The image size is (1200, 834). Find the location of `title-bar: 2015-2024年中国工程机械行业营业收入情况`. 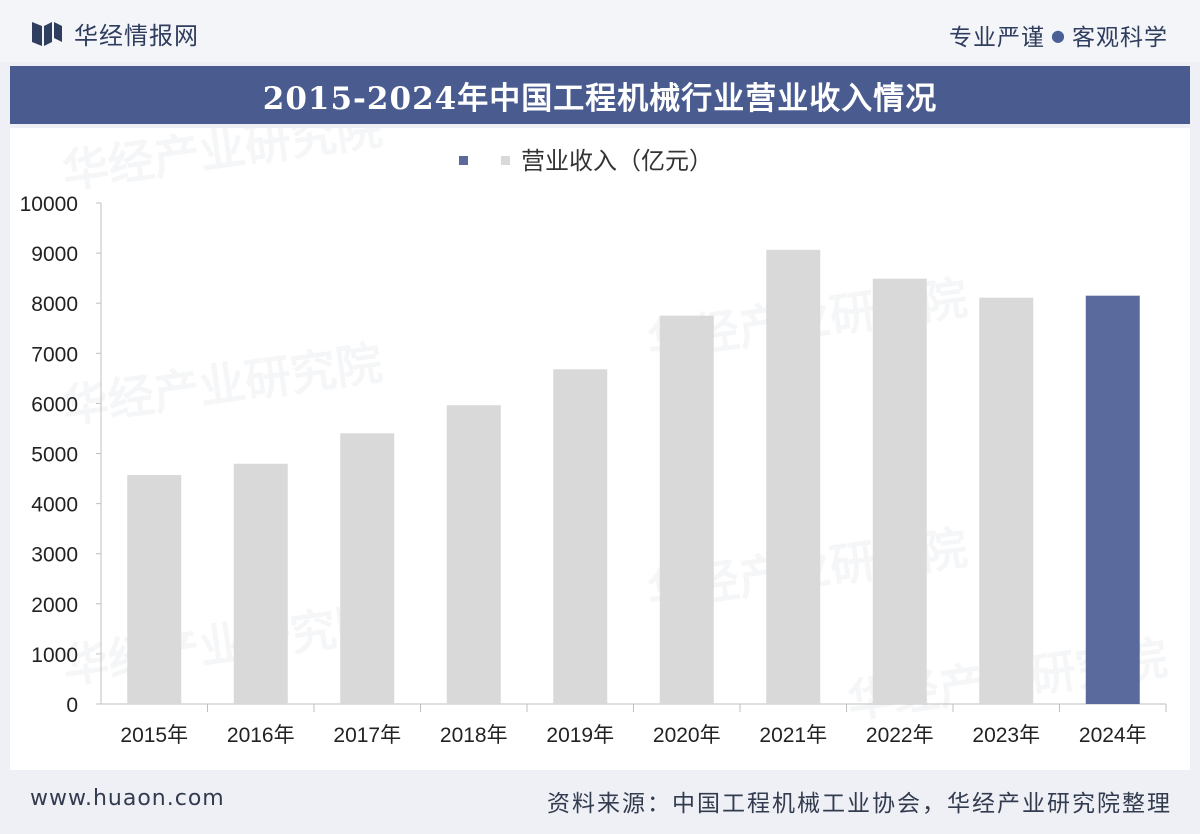

title-bar: 2015-2024年中国工程机械行业营业收入情况 is located at coordinates (600, 95).